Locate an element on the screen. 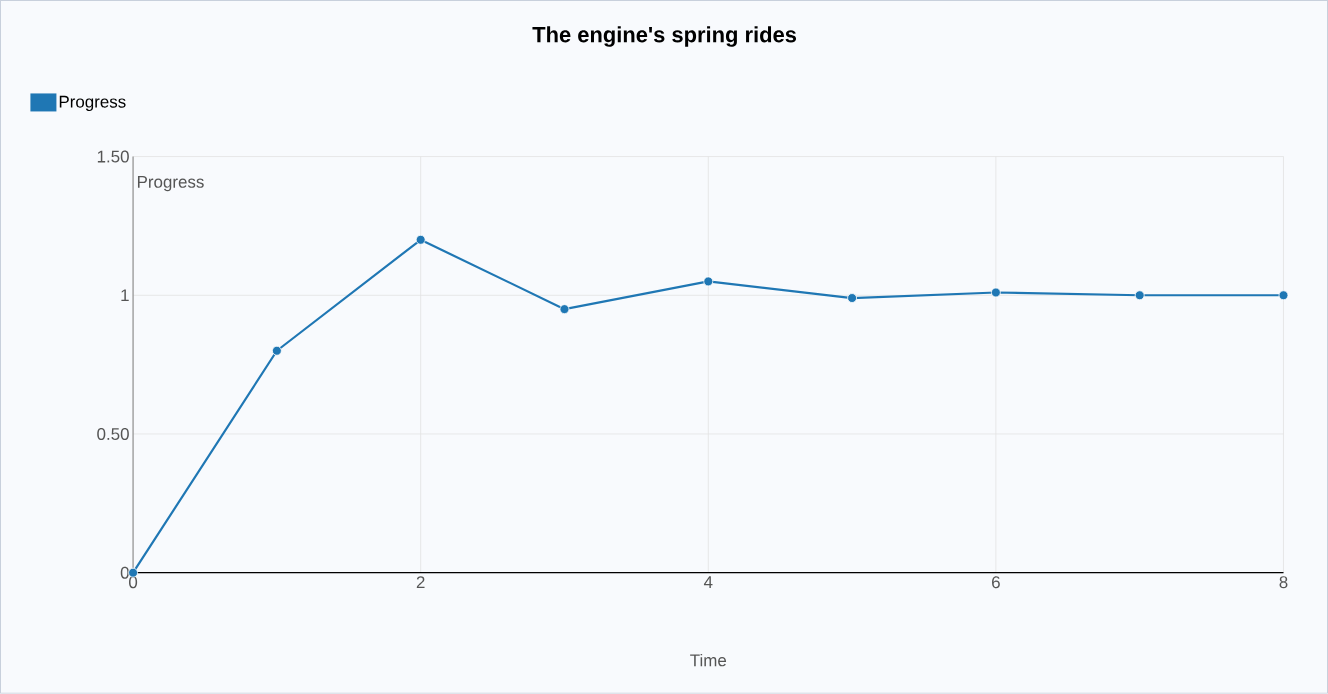 This screenshot has height=694, width=1328. y-tick-label: 0.50 is located at coordinates (113, 434).